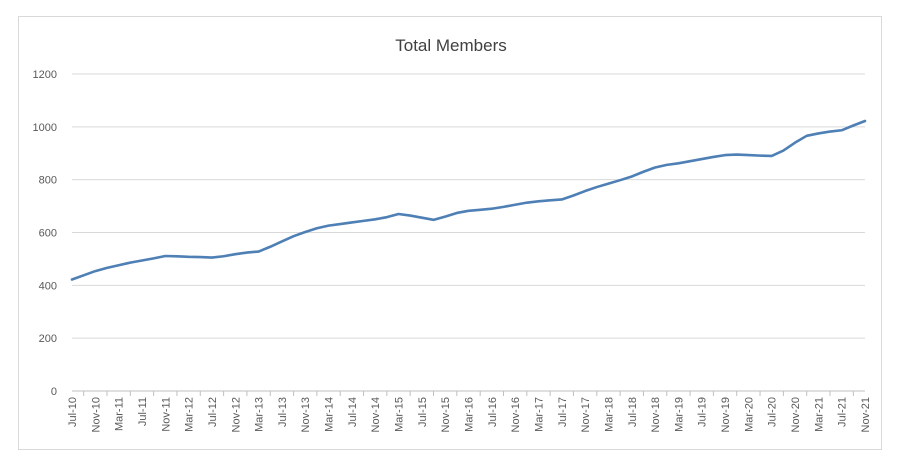  What do you see at coordinates (236, 414) in the screenshot?
I see `x-tick-label: Nov-12` at bounding box center [236, 414].